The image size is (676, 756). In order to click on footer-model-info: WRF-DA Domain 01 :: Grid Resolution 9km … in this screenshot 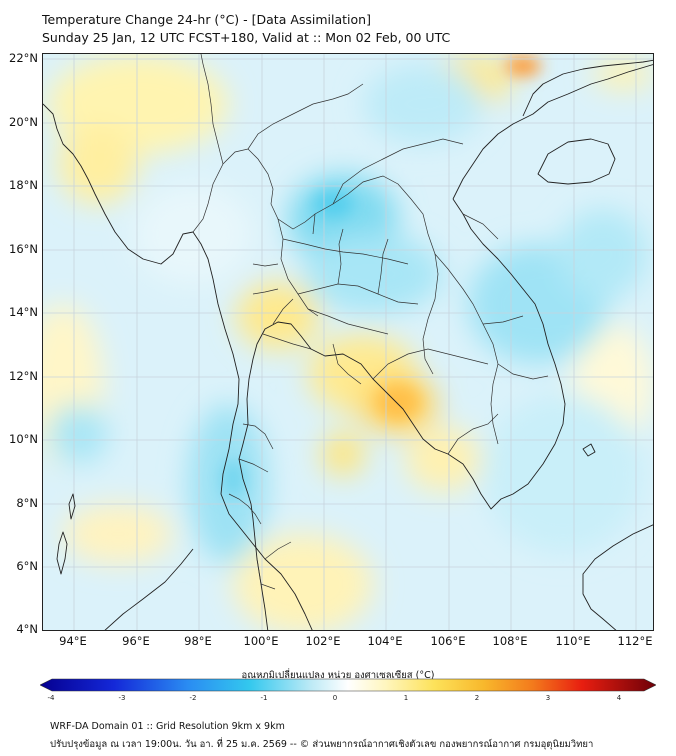, I will do `click(167, 726)`.